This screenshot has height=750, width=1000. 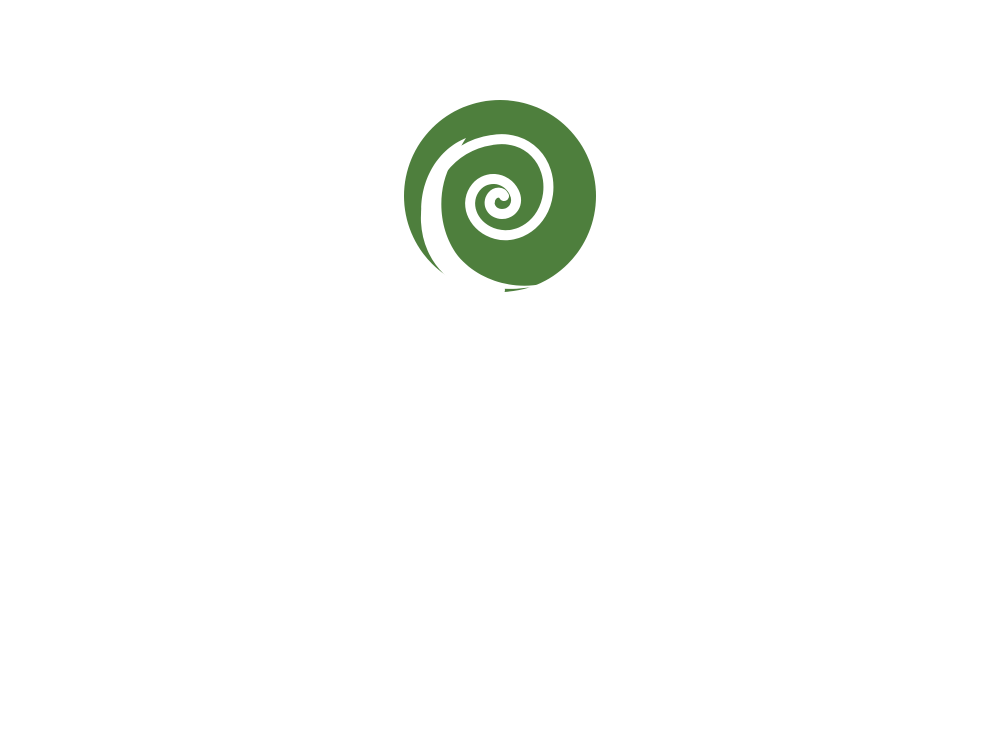 I want to click on spiral-logo-icon, so click(x=500, y=198).